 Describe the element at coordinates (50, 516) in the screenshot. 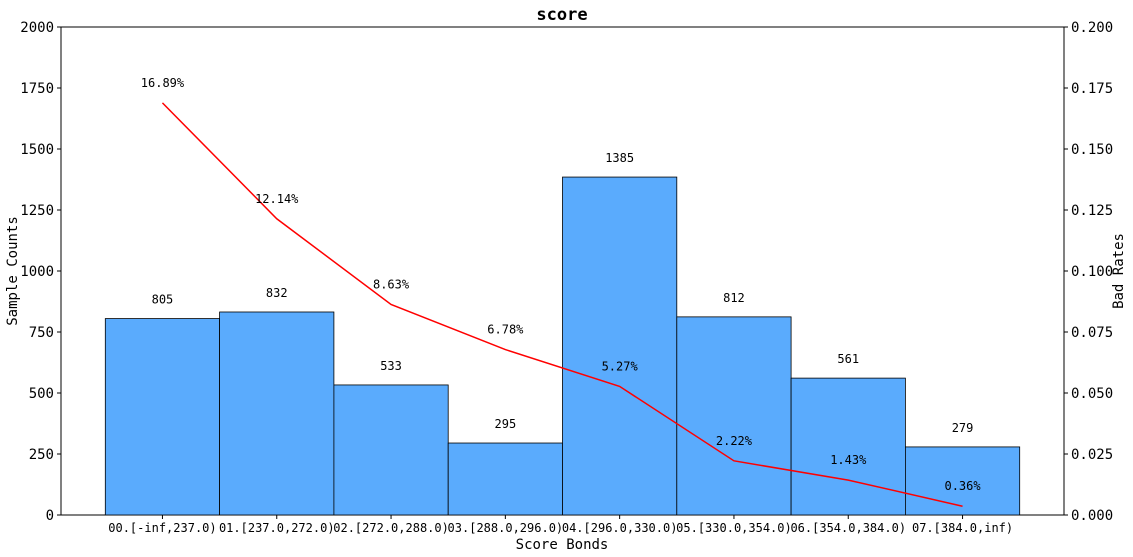

I see `y-tick-label: 0` at that location.